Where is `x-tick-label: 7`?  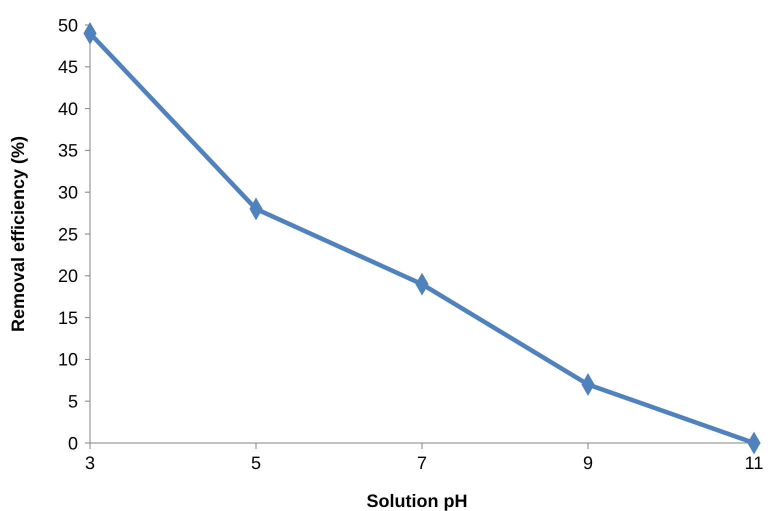 x-tick-label: 7 is located at coordinates (422, 463).